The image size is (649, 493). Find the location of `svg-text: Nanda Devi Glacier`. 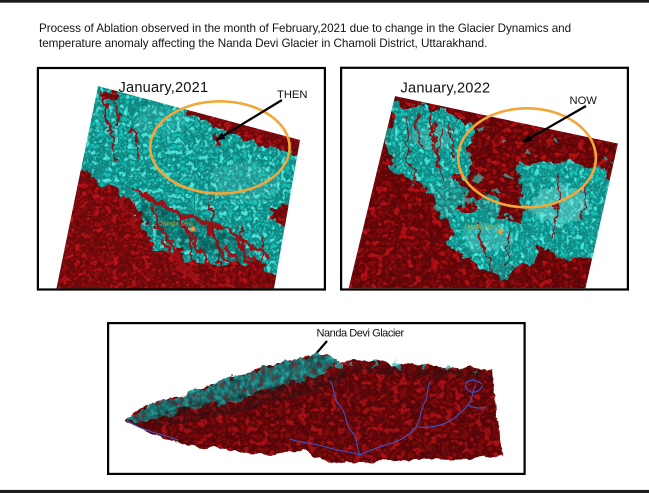

svg-text: Nanda Devi Glacier is located at coordinates (361, 334).